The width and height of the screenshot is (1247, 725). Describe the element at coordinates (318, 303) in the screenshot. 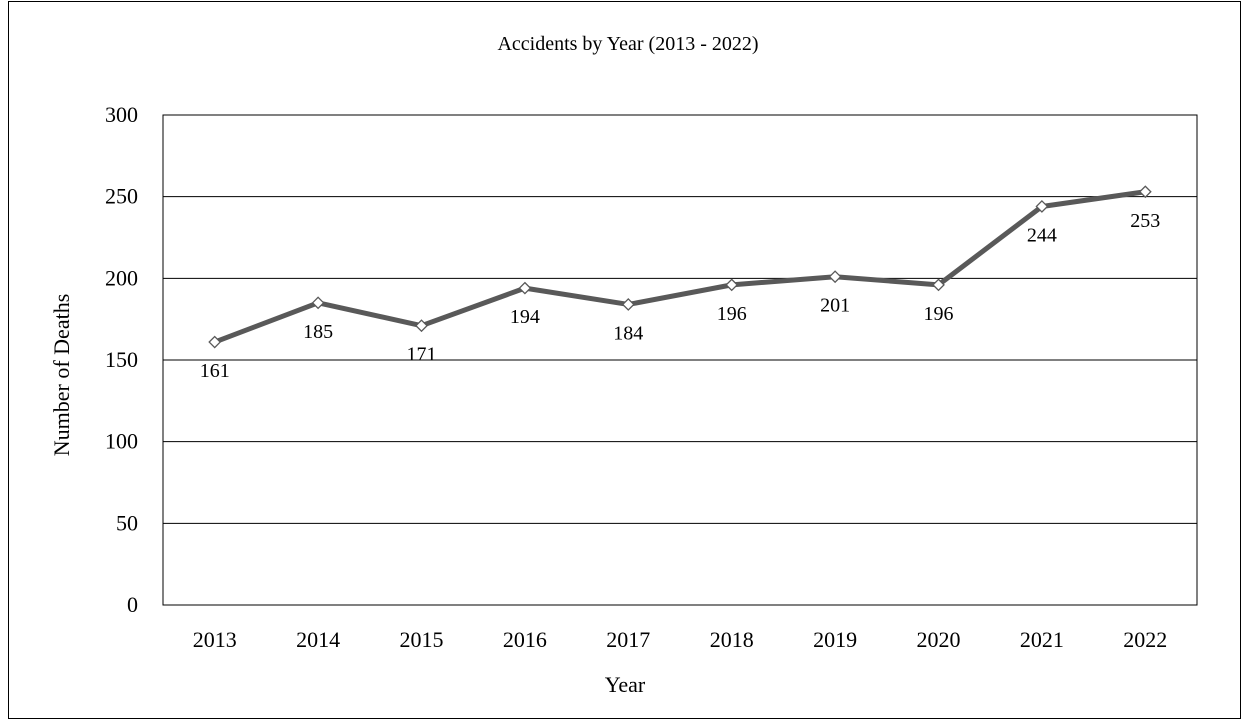

I see `point-2014` at that location.